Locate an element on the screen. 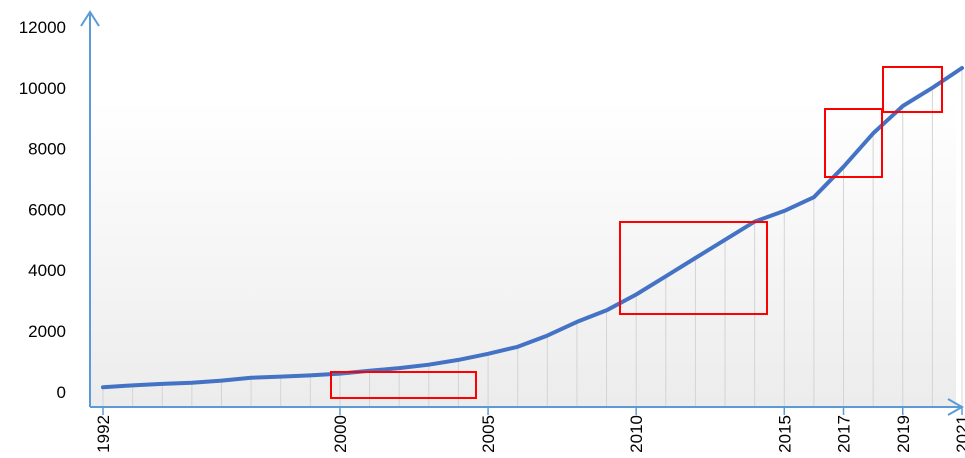 The height and width of the screenshot is (458, 965). x-tick-label: 2021 is located at coordinates (959, 434).